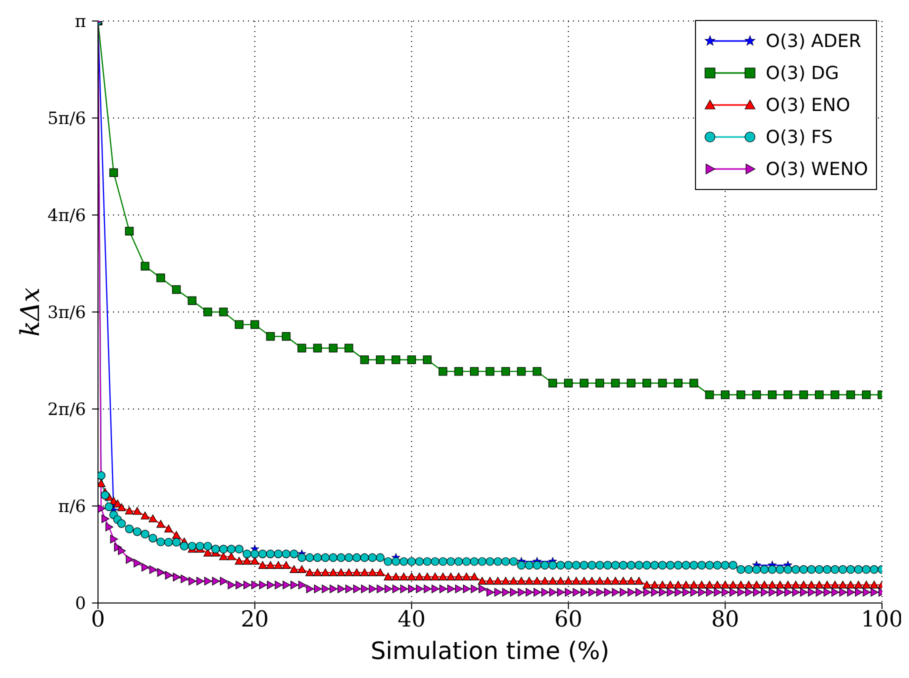  Describe the element at coordinates (66, 313) in the screenshot. I see `y-tick-label: 3π/6` at that location.